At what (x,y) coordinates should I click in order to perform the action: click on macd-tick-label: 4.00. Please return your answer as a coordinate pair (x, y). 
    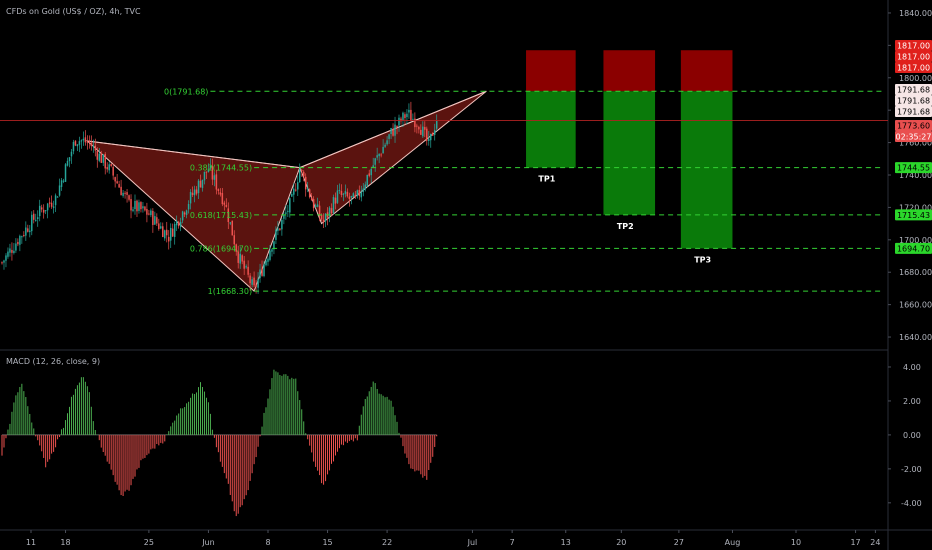
    Looking at the image, I should click on (912, 367).